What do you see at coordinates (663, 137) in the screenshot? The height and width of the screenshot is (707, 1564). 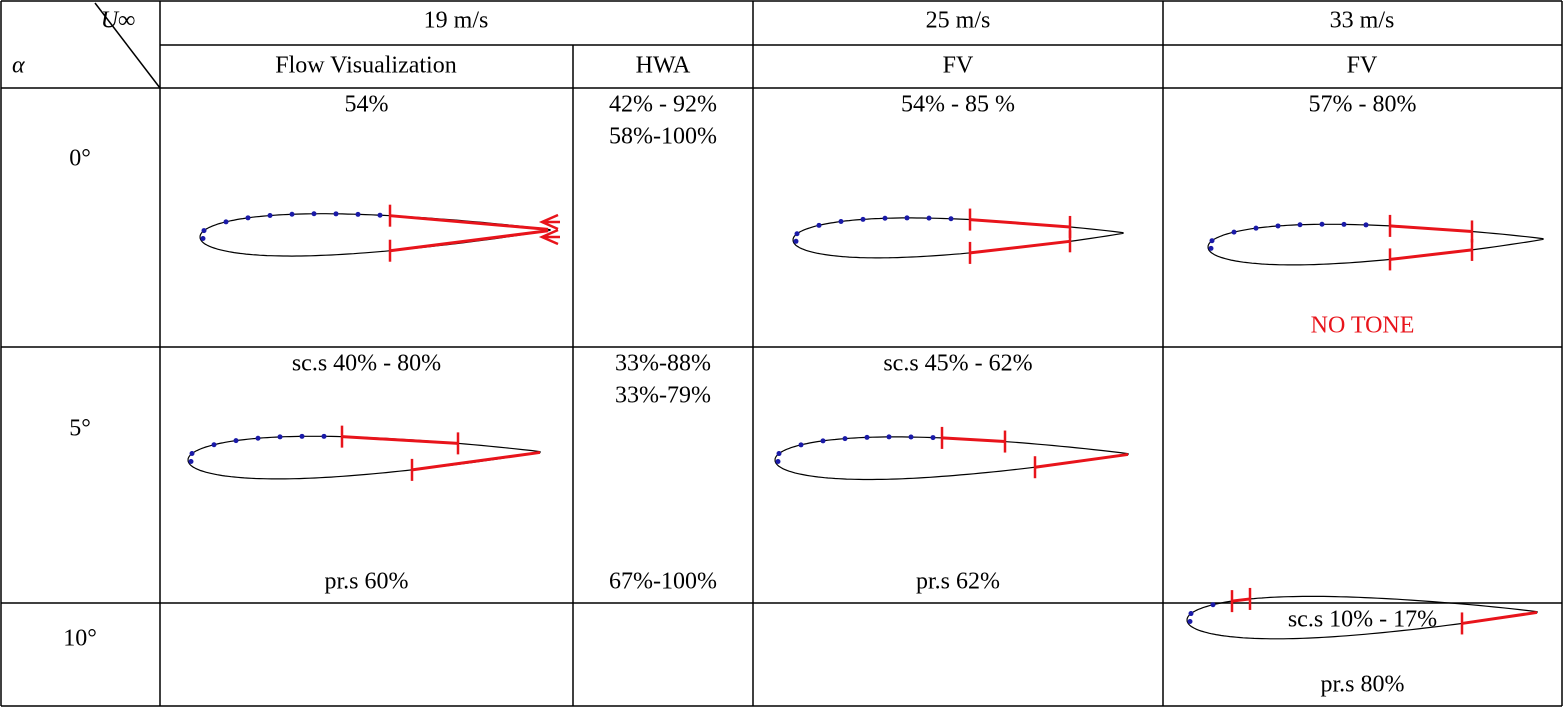 I see `cell-text: 58%-100%` at bounding box center [663, 137].